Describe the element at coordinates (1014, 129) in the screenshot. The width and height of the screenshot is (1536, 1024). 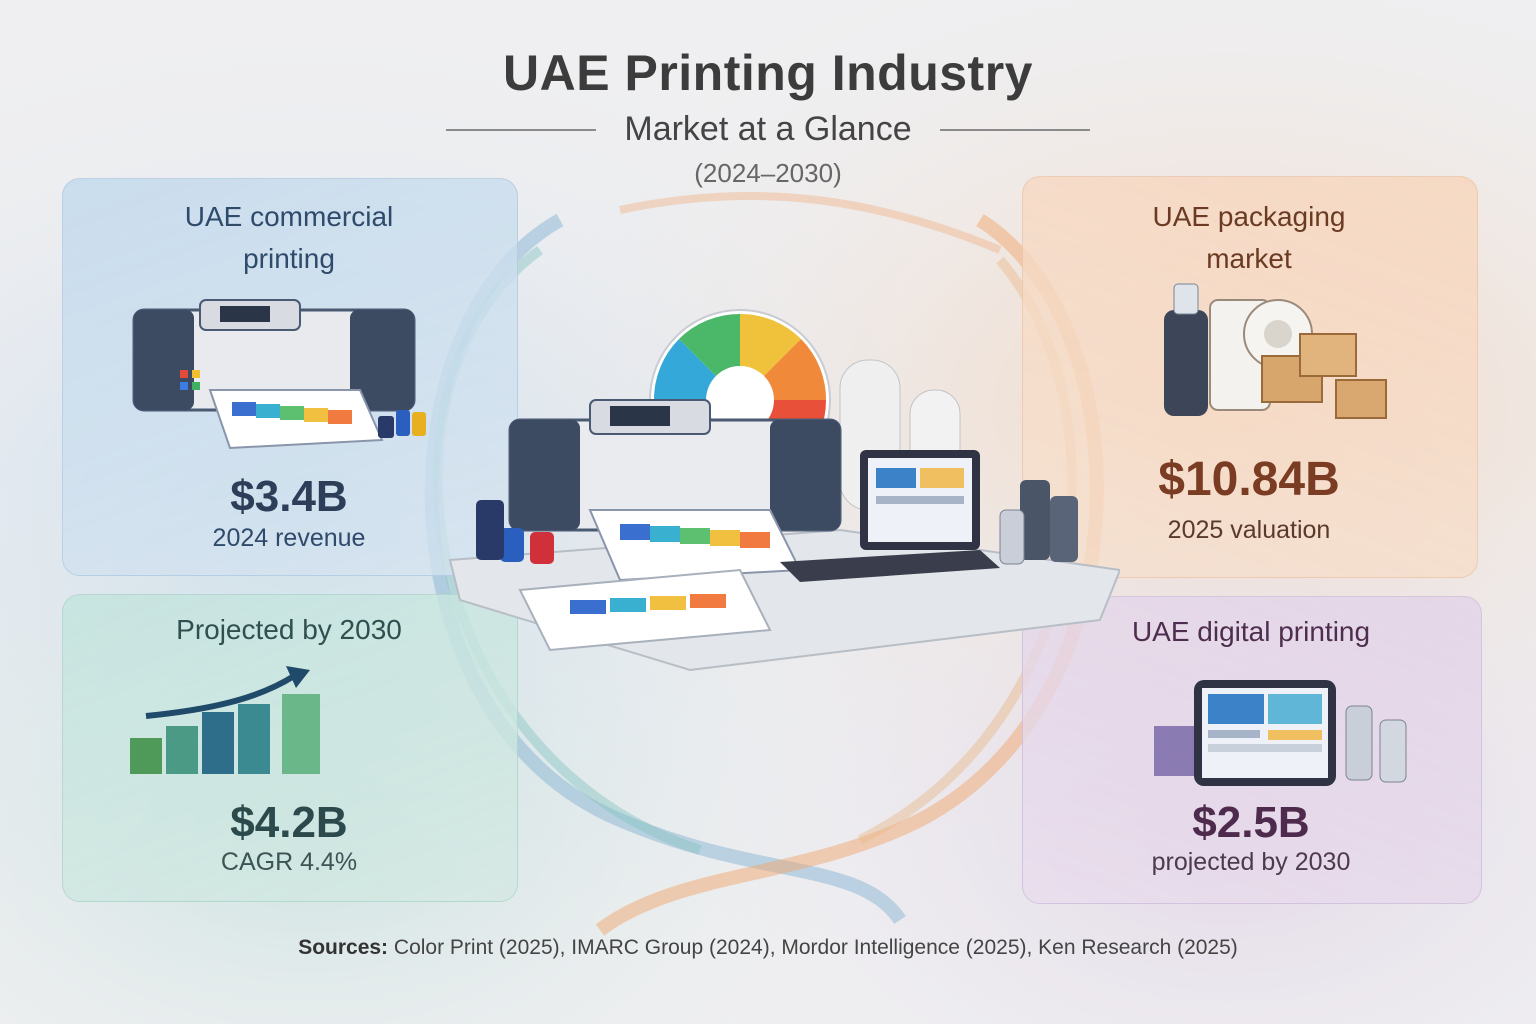
I see `subtitle-rule-right` at that location.